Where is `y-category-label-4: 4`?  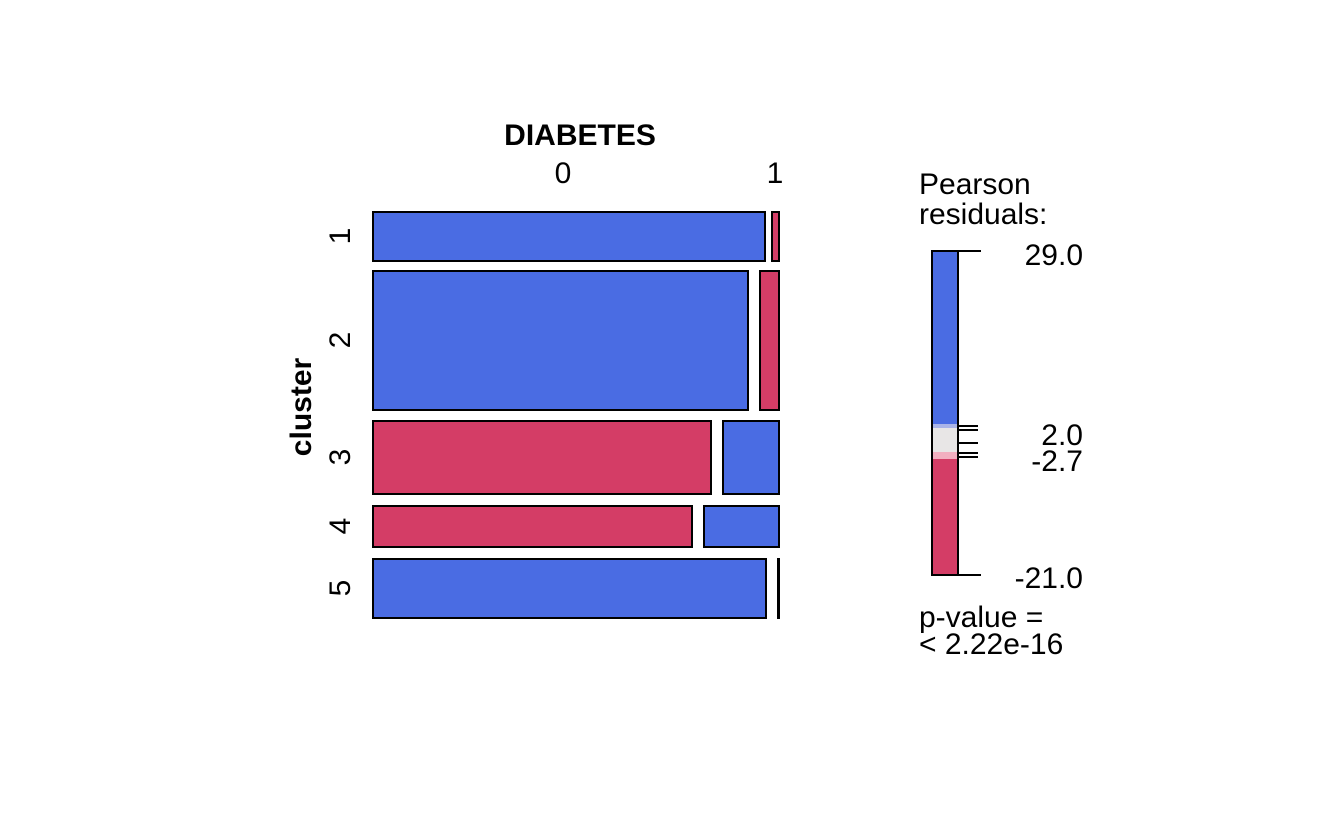 y-category-label-4: 4 is located at coordinates (340, 526).